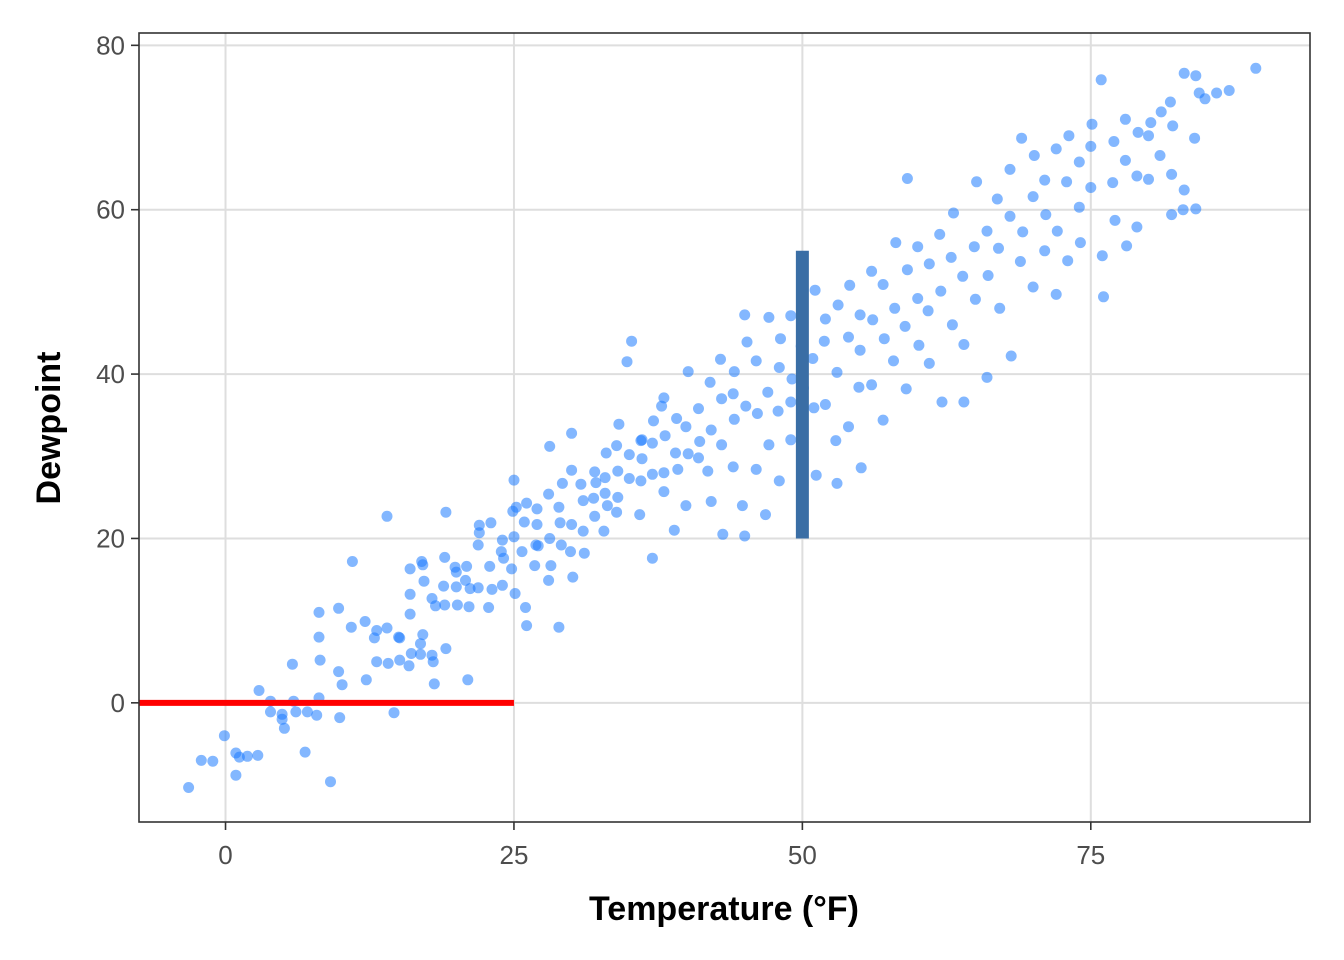 This screenshot has width=1344, height=960. I want to click on y-tick-label: 80, so click(110, 45).